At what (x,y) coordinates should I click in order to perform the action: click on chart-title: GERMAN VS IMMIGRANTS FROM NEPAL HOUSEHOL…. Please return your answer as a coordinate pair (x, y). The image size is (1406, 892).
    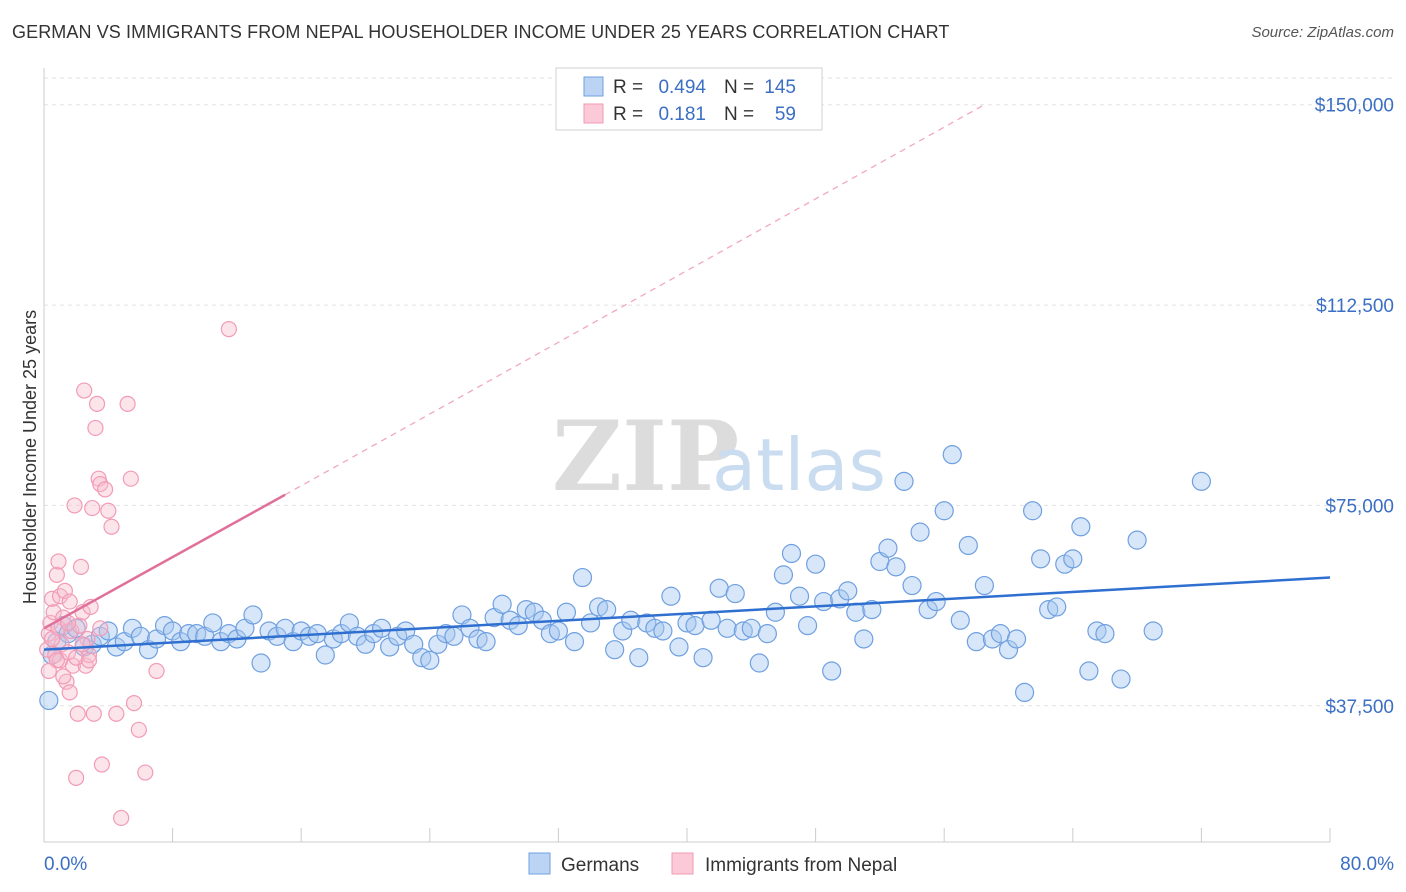
    Looking at the image, I should click on (481, 32).